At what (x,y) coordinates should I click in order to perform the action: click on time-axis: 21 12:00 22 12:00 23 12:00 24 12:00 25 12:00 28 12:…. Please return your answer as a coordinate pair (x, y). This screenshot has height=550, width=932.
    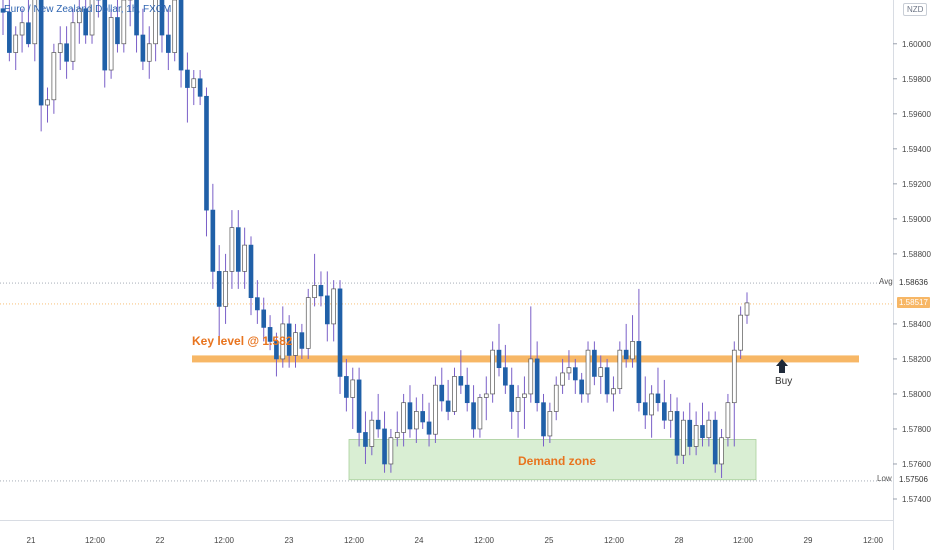
    Looking at the image, I should click on (455, 540).